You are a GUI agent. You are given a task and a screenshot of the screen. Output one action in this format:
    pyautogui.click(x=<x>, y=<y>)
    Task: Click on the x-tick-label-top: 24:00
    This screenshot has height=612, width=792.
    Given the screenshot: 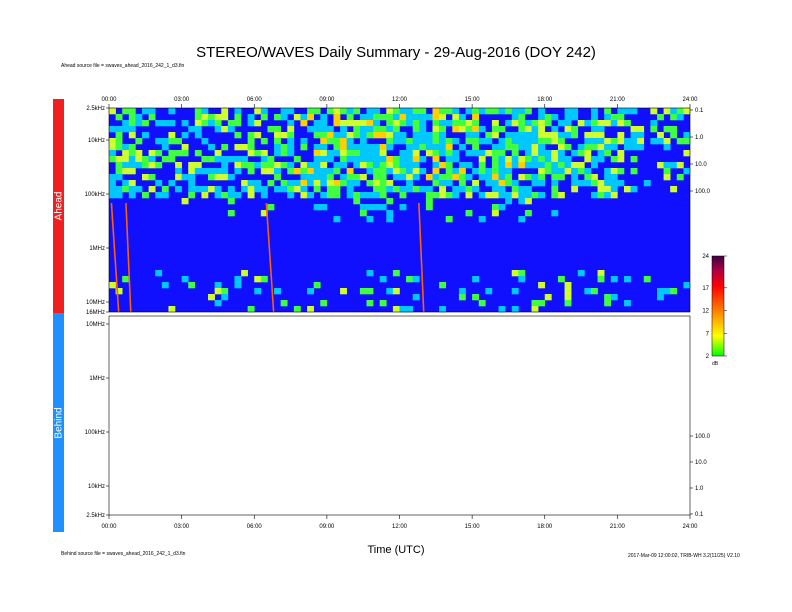 What is the action you would take?
    pyautogui.click(x=690, y=100)
    